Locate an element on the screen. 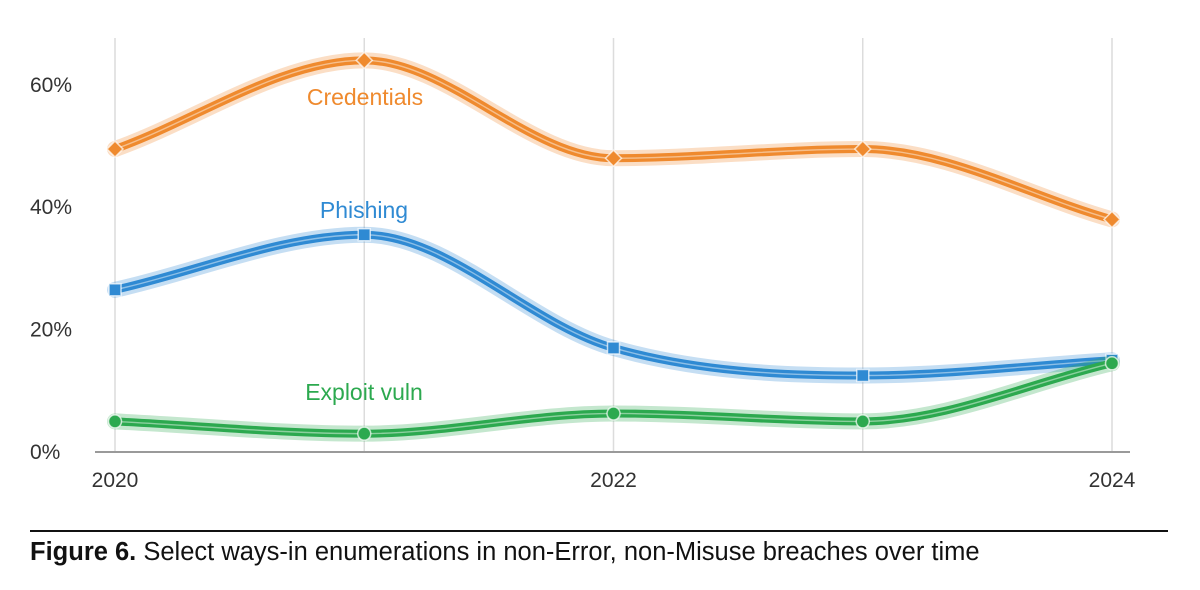  y-tick-label: 20% is located at coordinates (51, 330).